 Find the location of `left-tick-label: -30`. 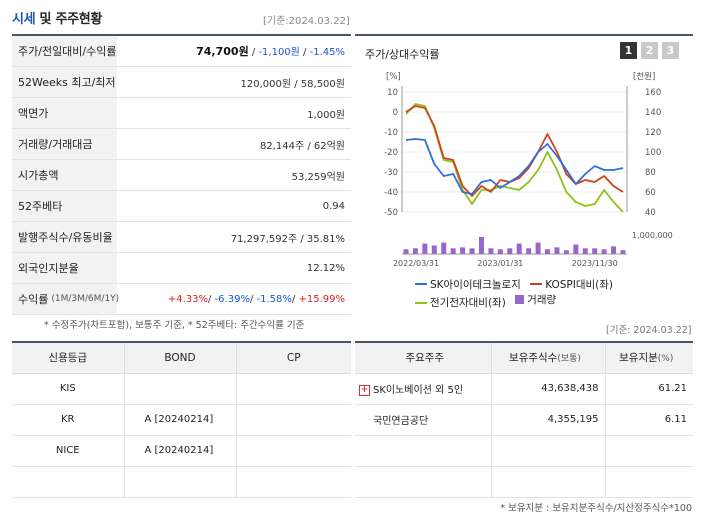

left-tick-label: -30 is located at coordinates (391, 173).